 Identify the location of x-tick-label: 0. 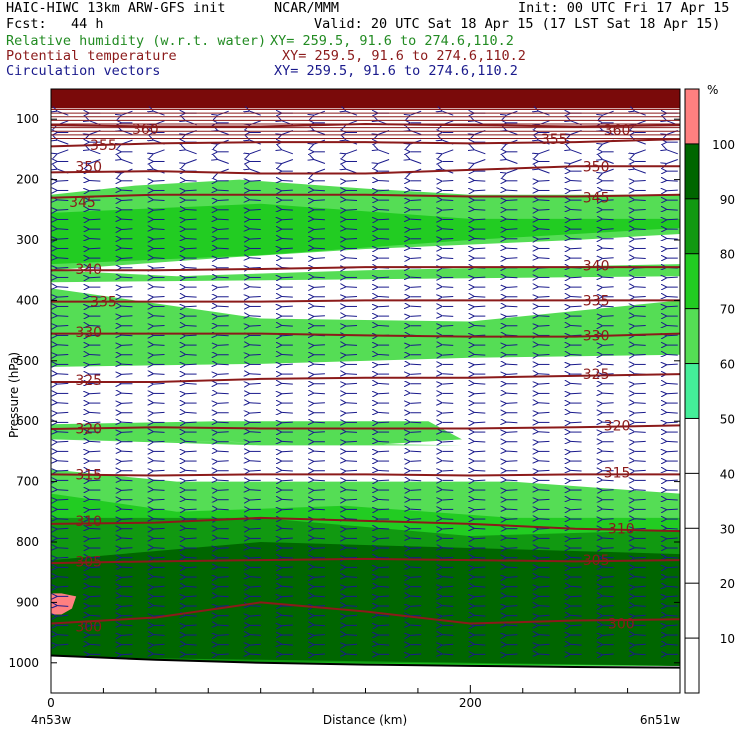
(51, 703).